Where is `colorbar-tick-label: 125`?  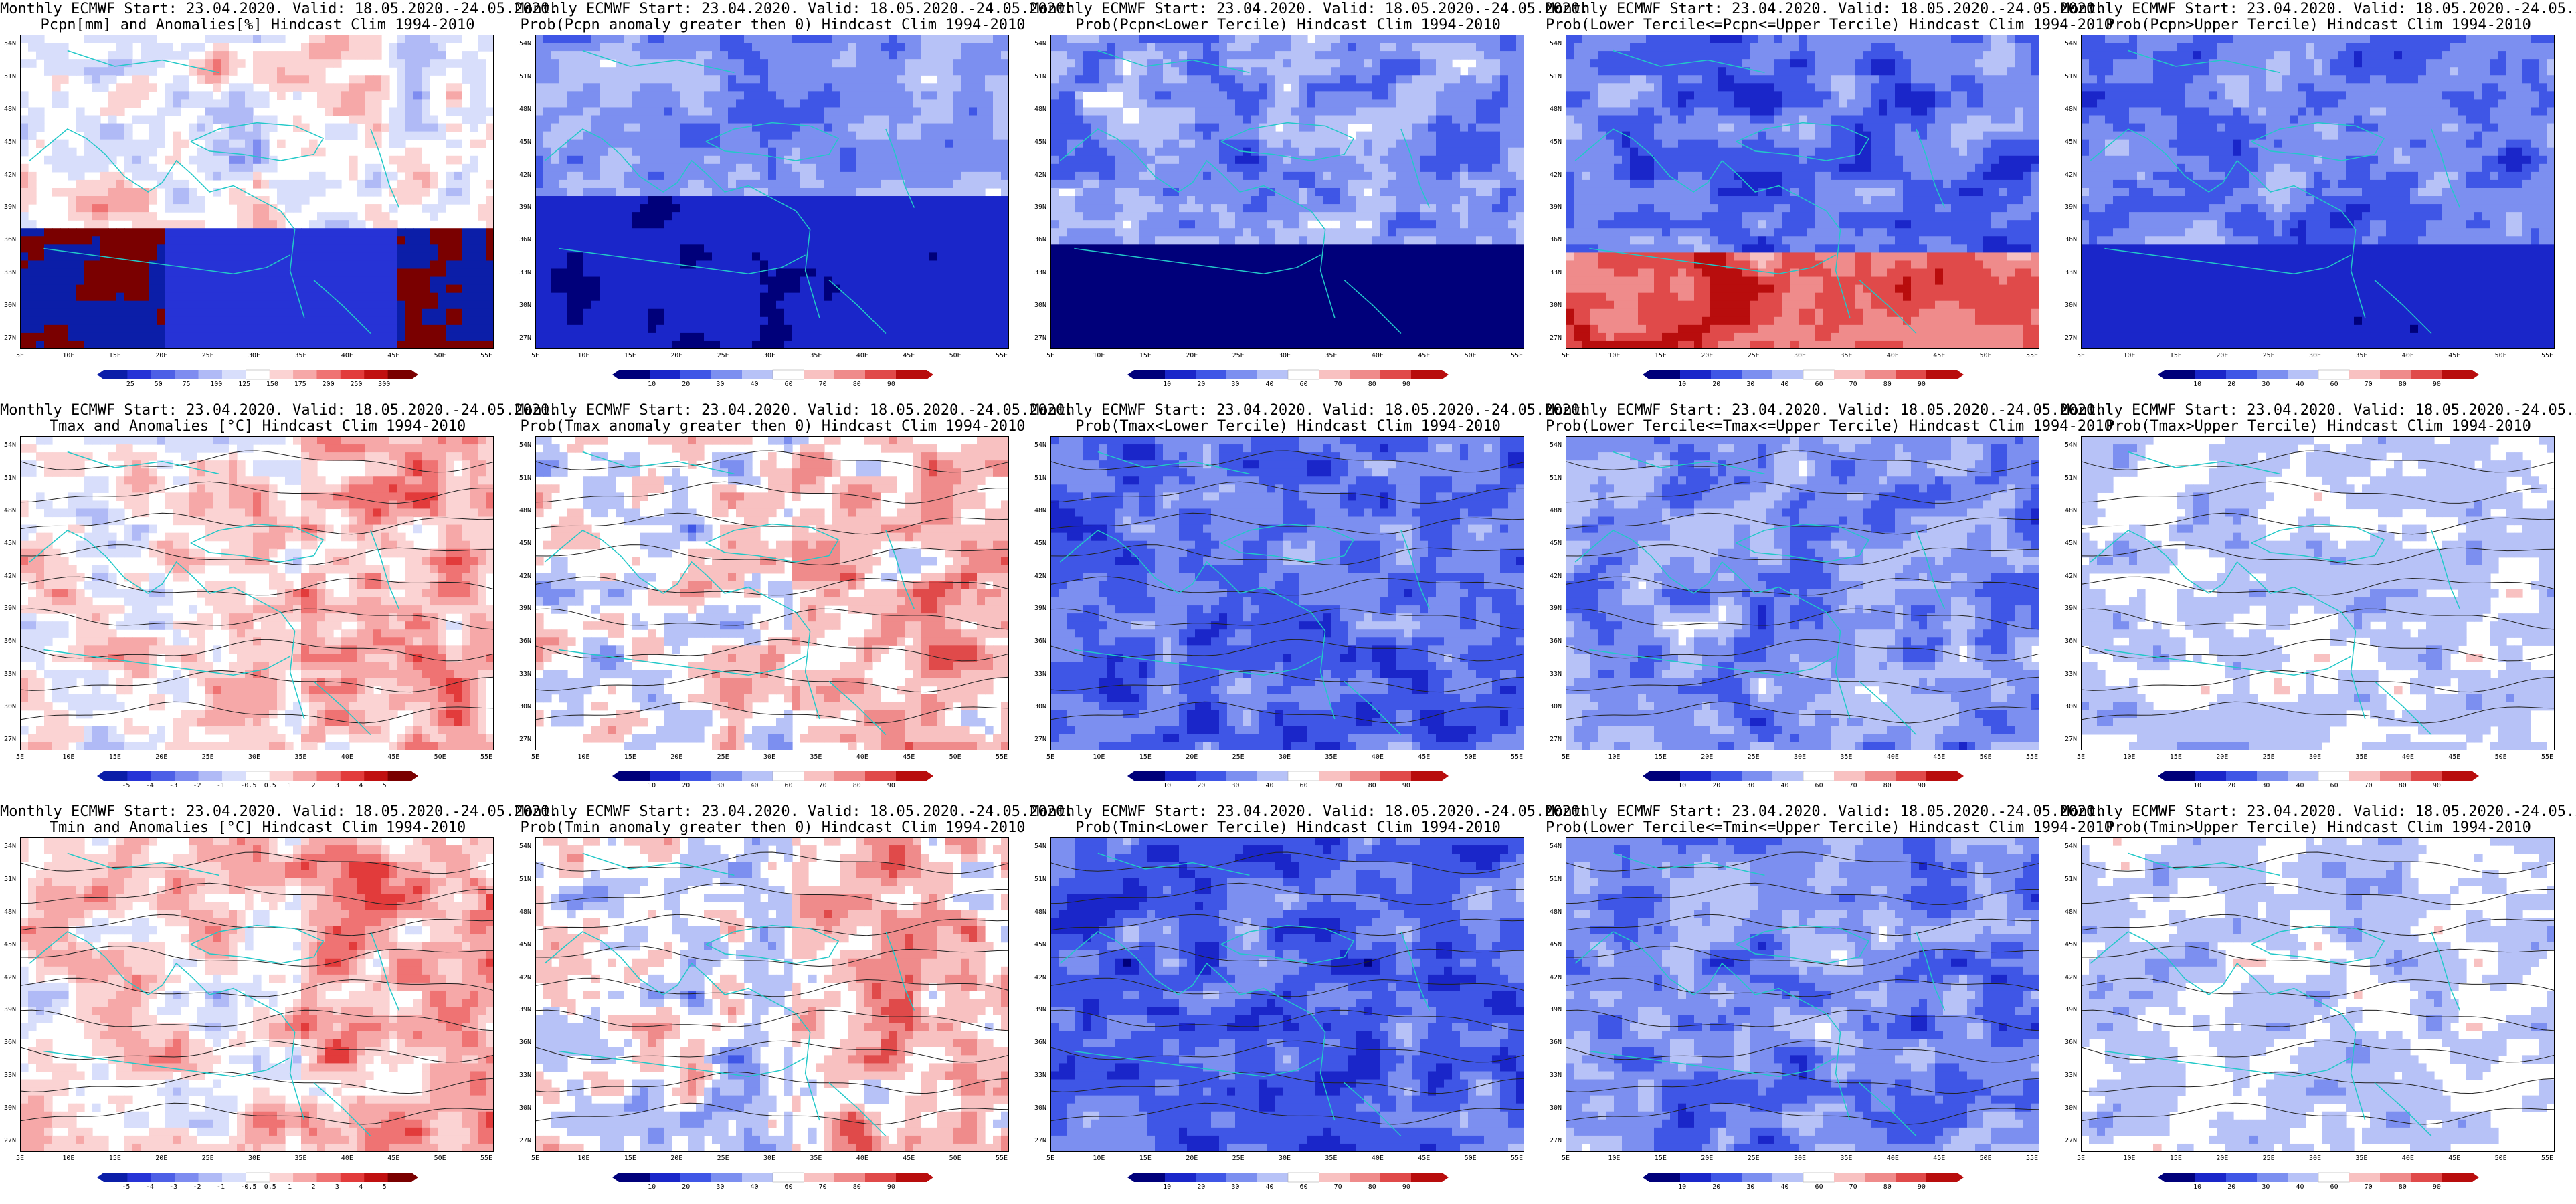
colorbar-tick-label: 125 is located at coordinates (244, 384).